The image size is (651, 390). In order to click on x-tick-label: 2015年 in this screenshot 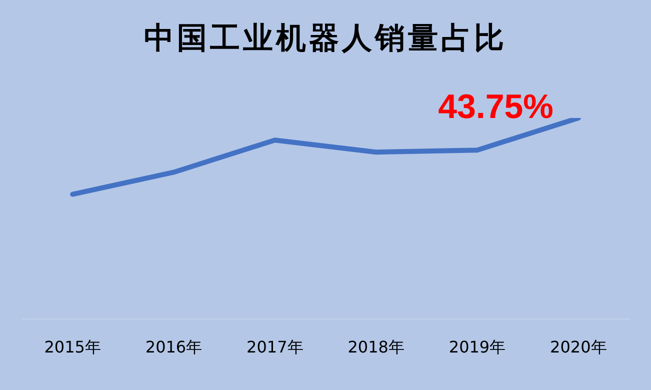, I will do `click(72, 347)`.